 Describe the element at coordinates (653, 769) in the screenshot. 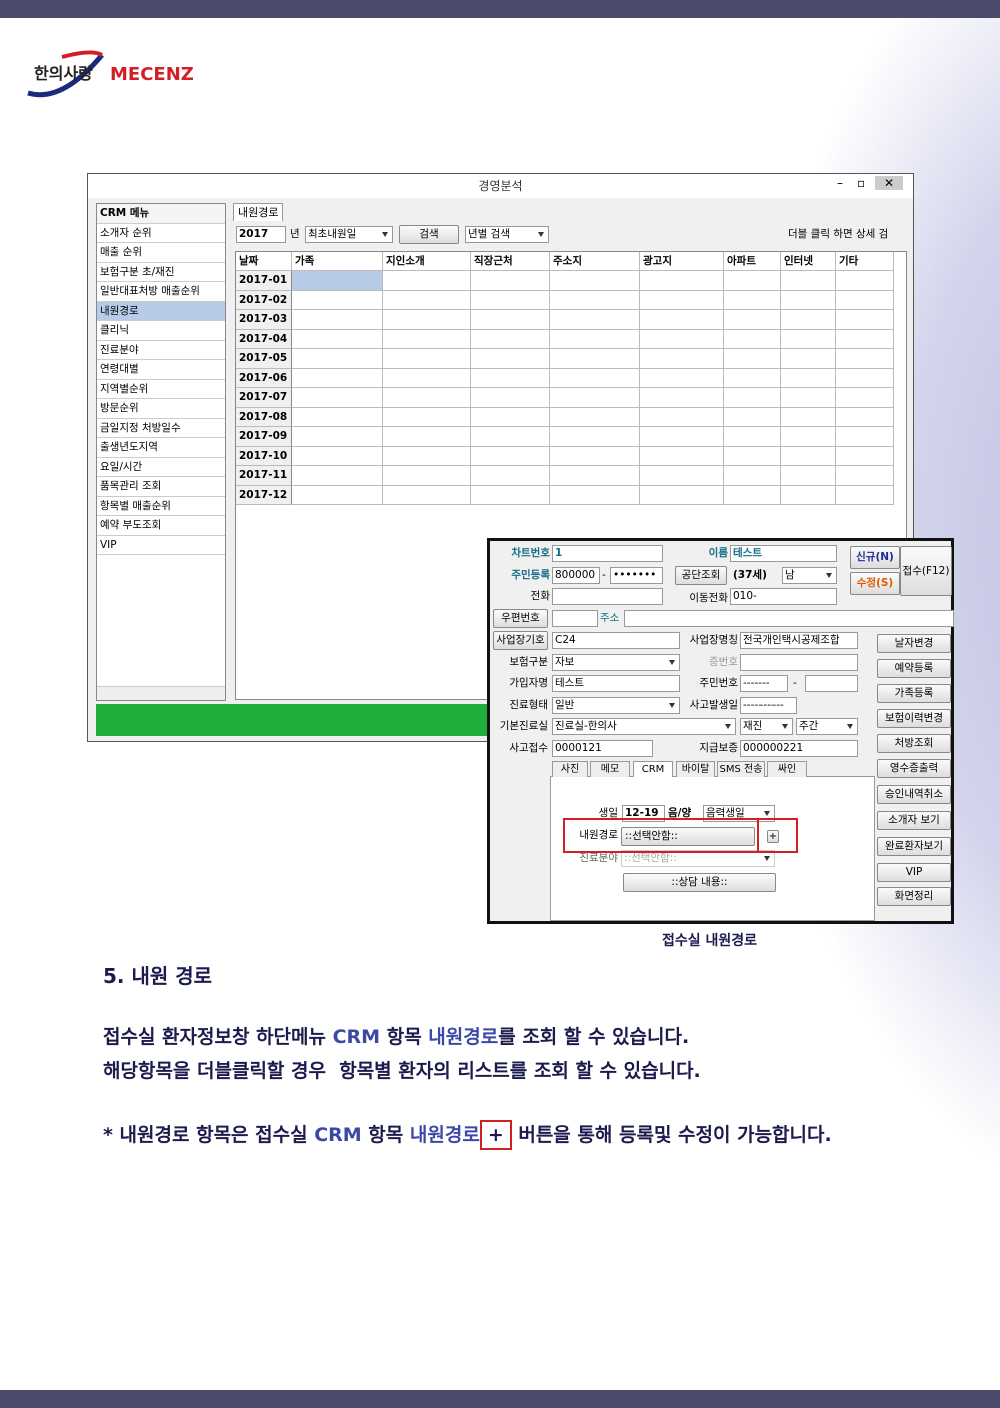

I see `tab: CRM` at that location.